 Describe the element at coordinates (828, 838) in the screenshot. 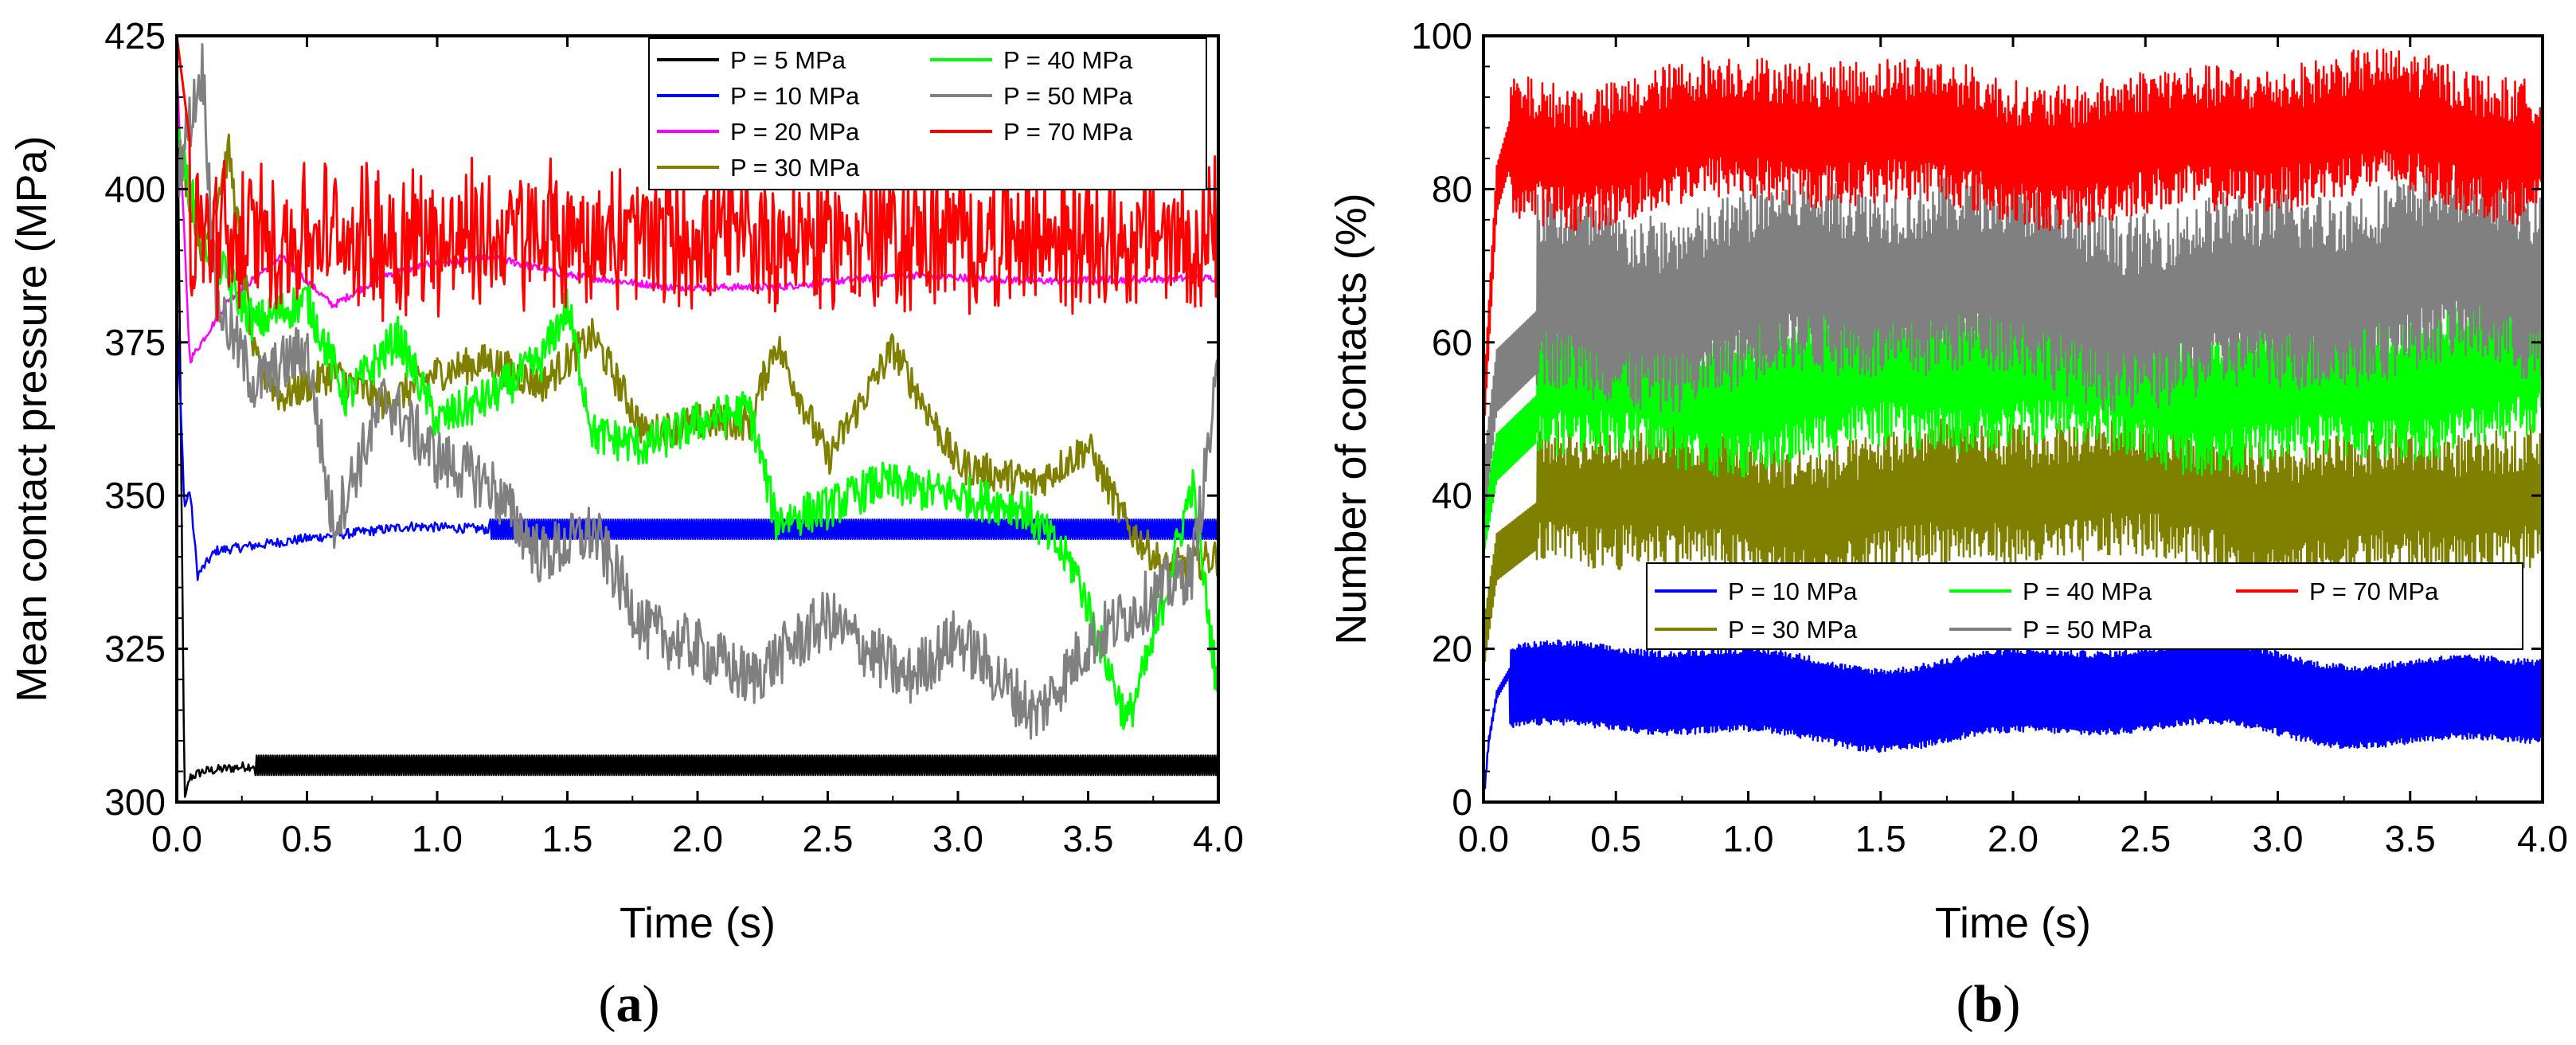

I see `chart-a-xtick-label: 2.5` at that location.